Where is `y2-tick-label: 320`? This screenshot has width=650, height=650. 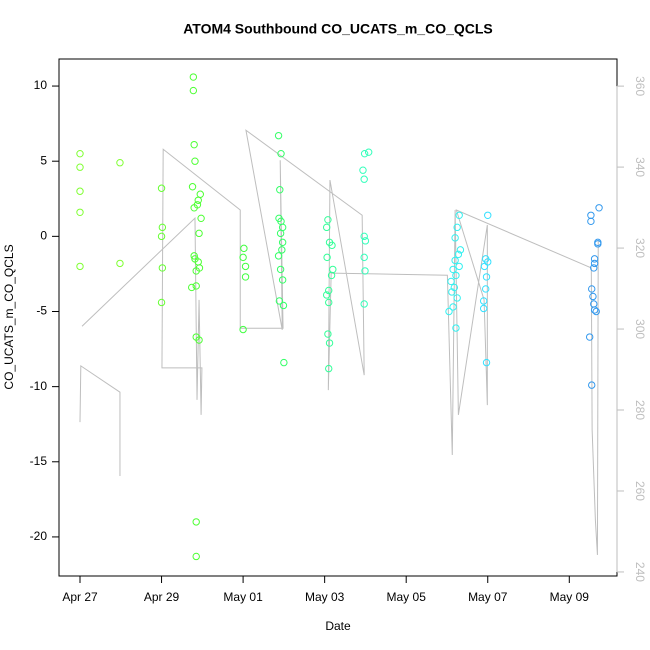
y2-tick-label: 320 is located at coordinates (640, 248).